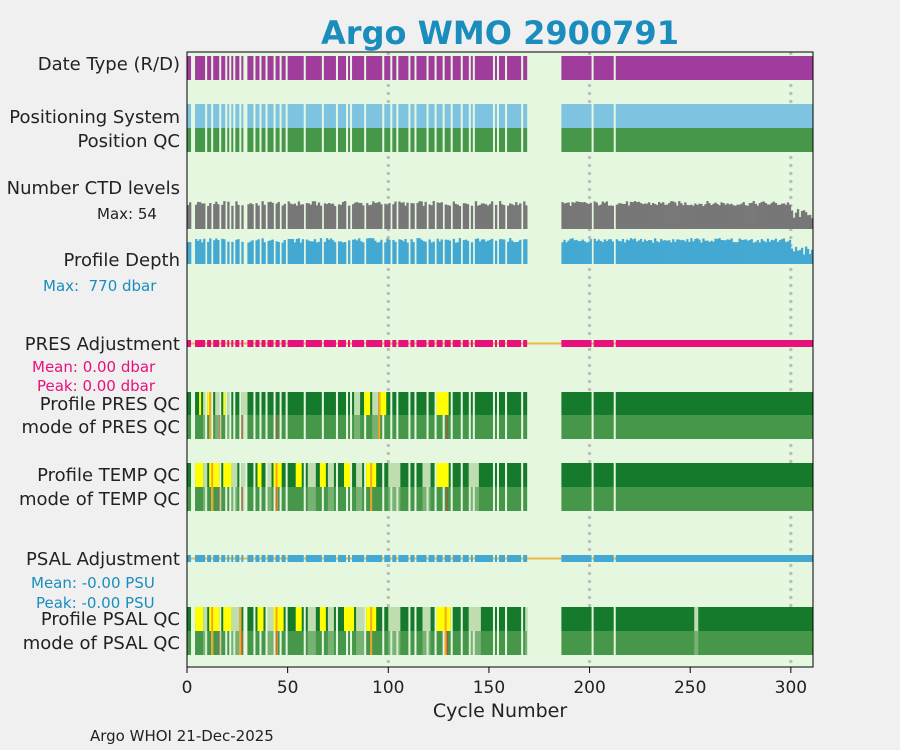  What do you see at coordinates (500, 33) in the screenshot?
I see `chart-title: Argo WMO 2900791` at bounding box center [500, 33].